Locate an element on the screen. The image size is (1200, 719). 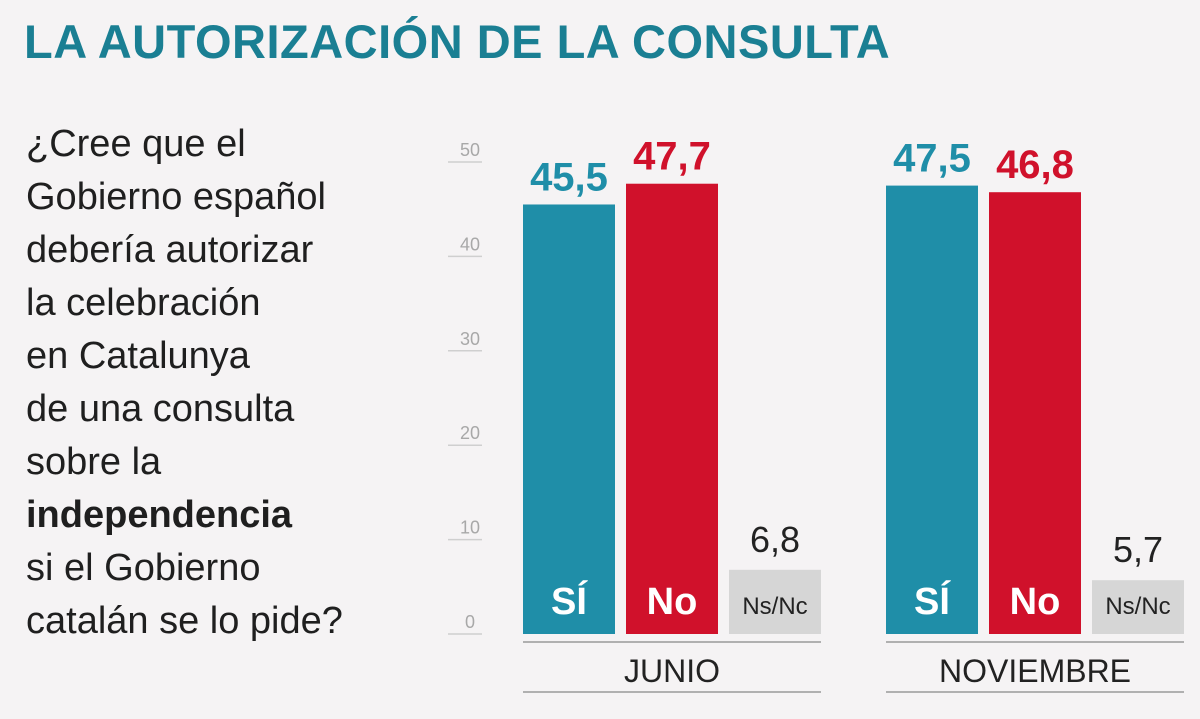
y-tick-label: 50 is located at coordinates (470, 150).